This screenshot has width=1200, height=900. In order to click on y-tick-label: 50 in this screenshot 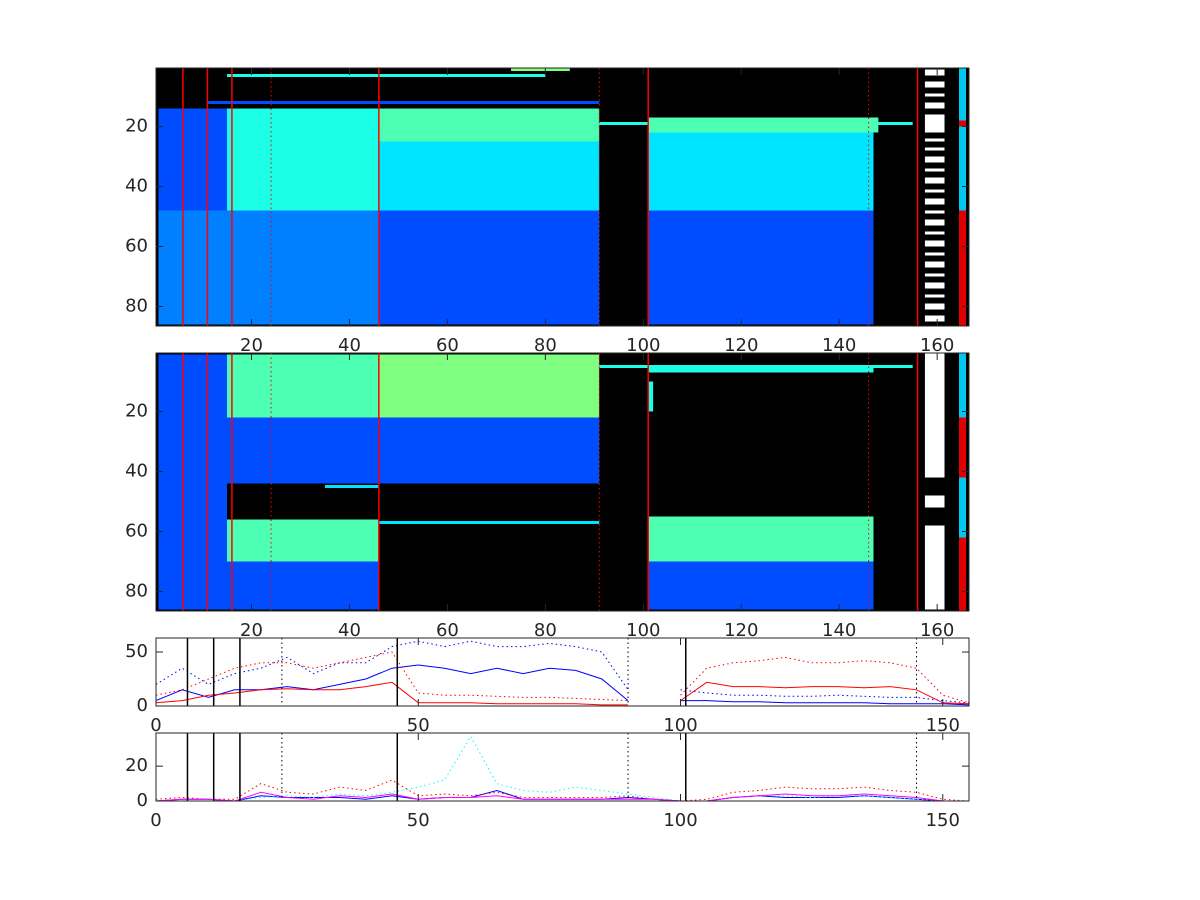, I will do `click(136, 651)`.